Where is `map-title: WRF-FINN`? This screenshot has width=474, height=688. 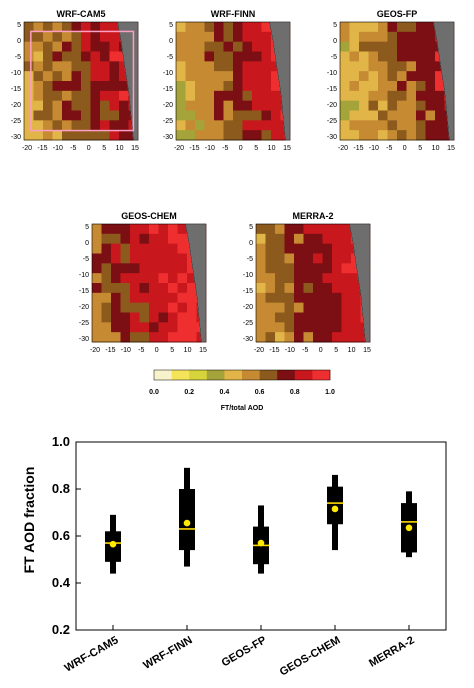
map-title: WRF-FINN is located at coordinates (233, 14).